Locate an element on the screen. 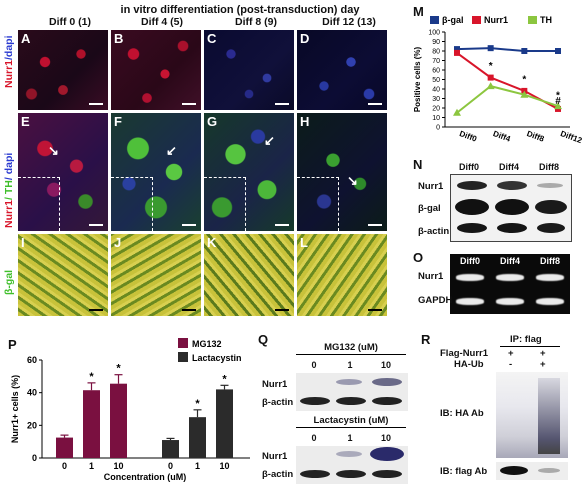 Image resolution: width=583 pixels, height=486 pixels. gel-o-label-gapdh: GAPDH is located at coordinates (435, 300).